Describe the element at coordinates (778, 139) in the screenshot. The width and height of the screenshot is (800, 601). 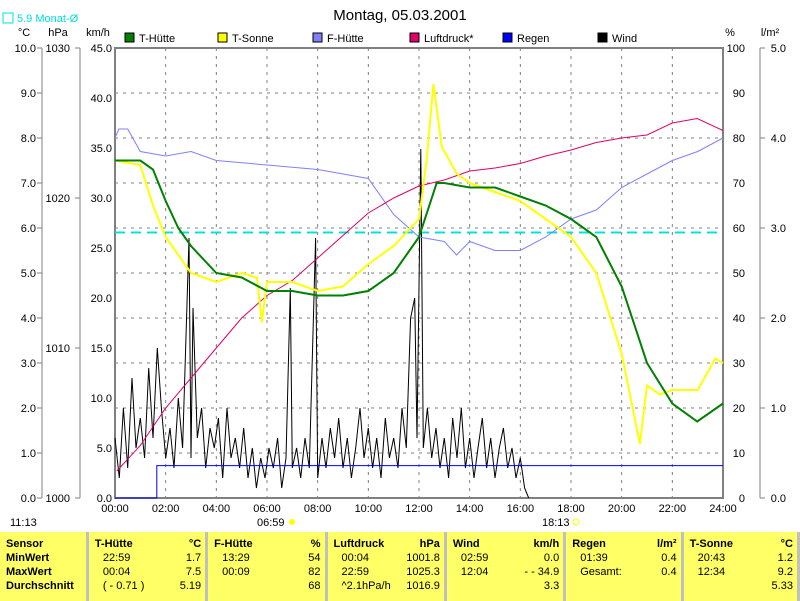
I see `lm2-tick-label: 4.0` at that location.